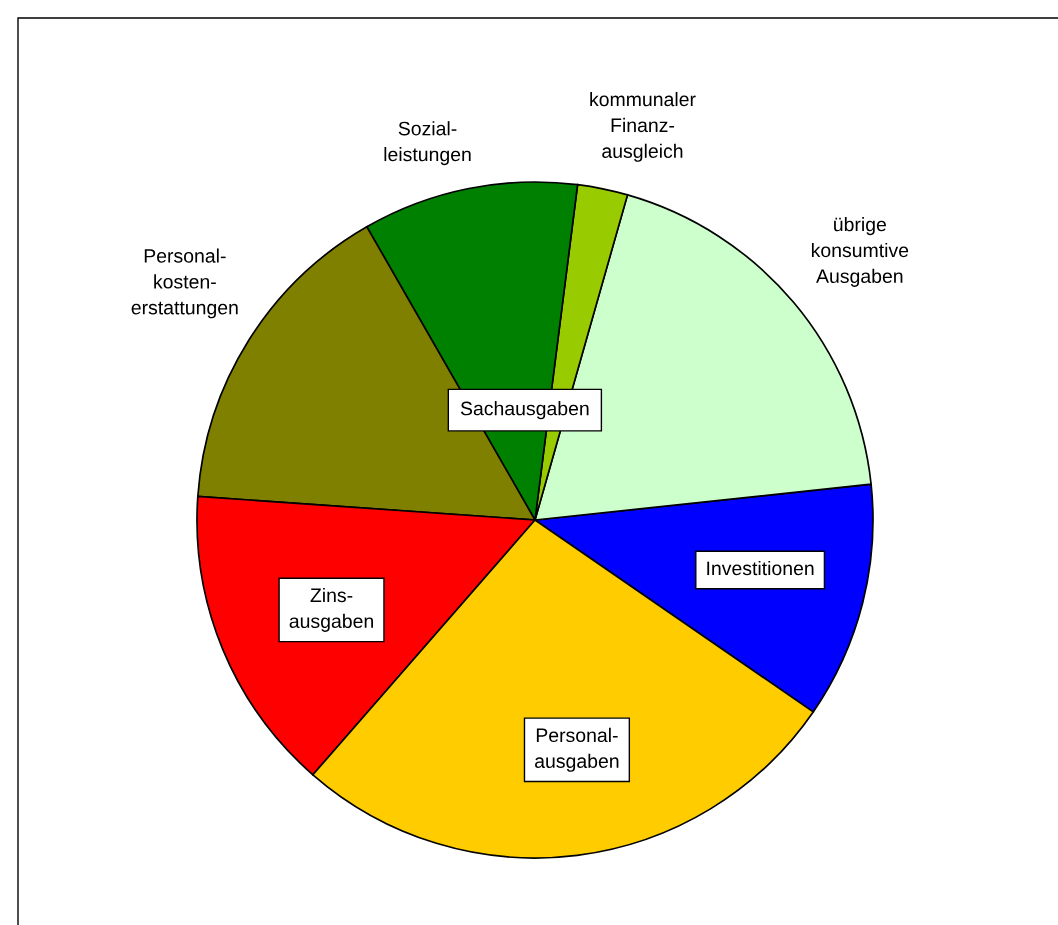 The width and height of the screenshot is (1058, 925). I want to click on slice-label: Zins- ausgaben, so click(331, 609).